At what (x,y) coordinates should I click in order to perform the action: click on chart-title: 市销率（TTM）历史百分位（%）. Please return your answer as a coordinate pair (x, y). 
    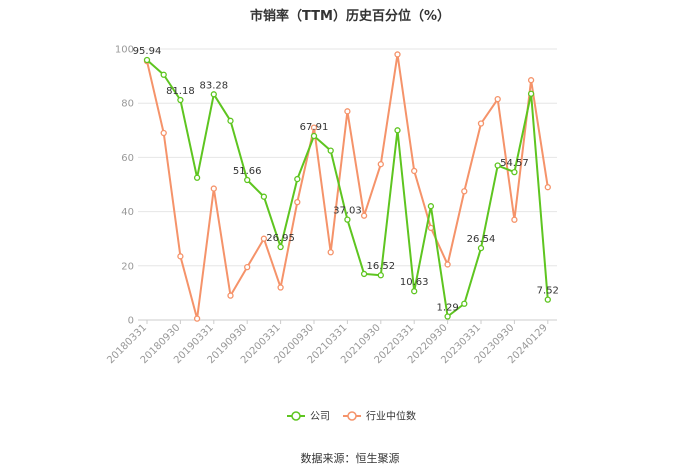
    Looking at the image, I should click on (350, 16).